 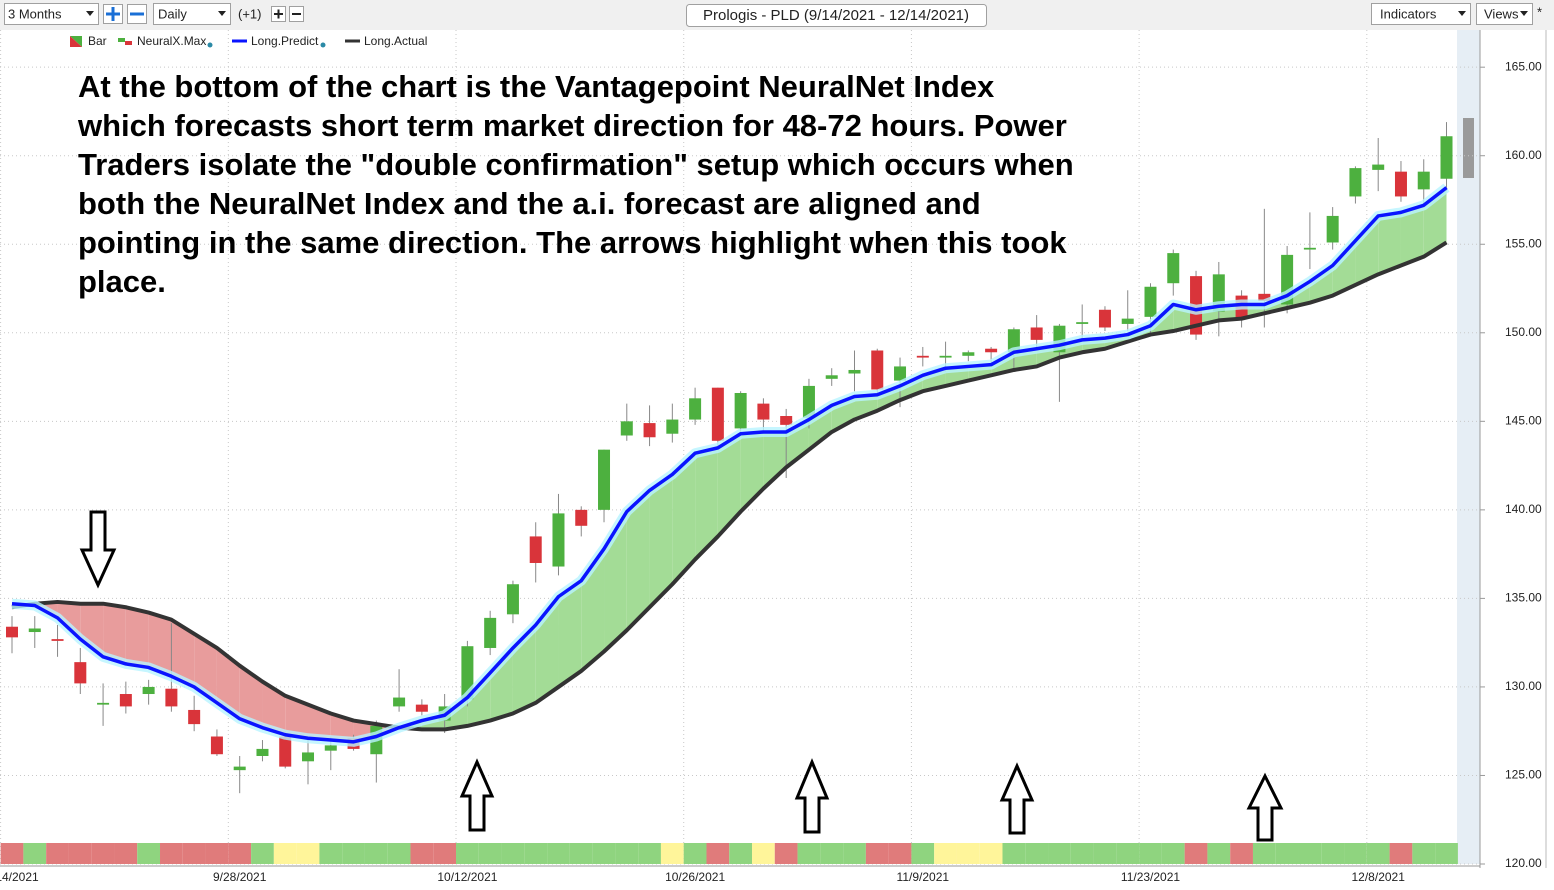 What do you see at coordinates (1468, 148) in the screenshot?
I see `scroll-thumb` at bounding box center [1468, 148].